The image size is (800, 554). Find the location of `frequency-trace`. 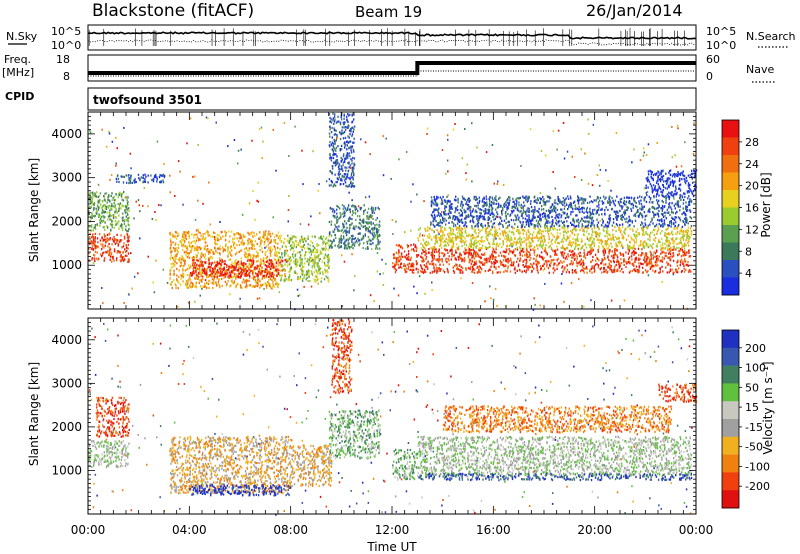

frequency-trace is located at coordinates (392, 68).